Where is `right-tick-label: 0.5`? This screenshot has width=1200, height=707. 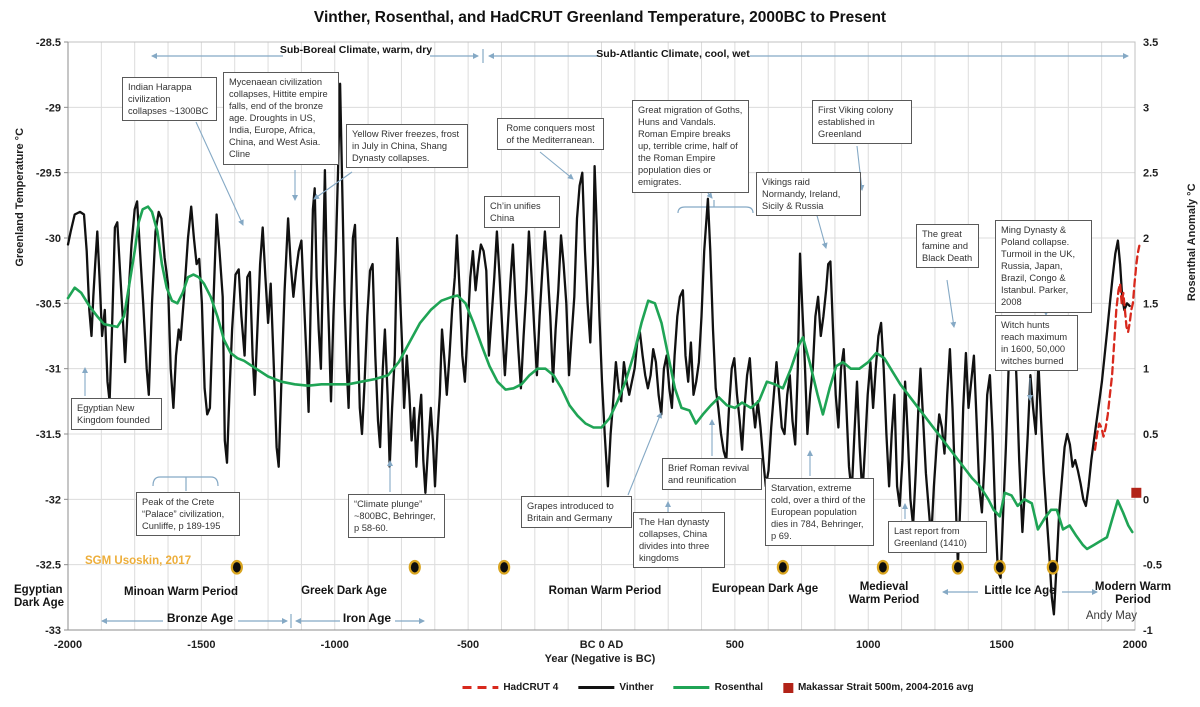
right-tick-label: 0.5 is located at coordinates (1150, 435).